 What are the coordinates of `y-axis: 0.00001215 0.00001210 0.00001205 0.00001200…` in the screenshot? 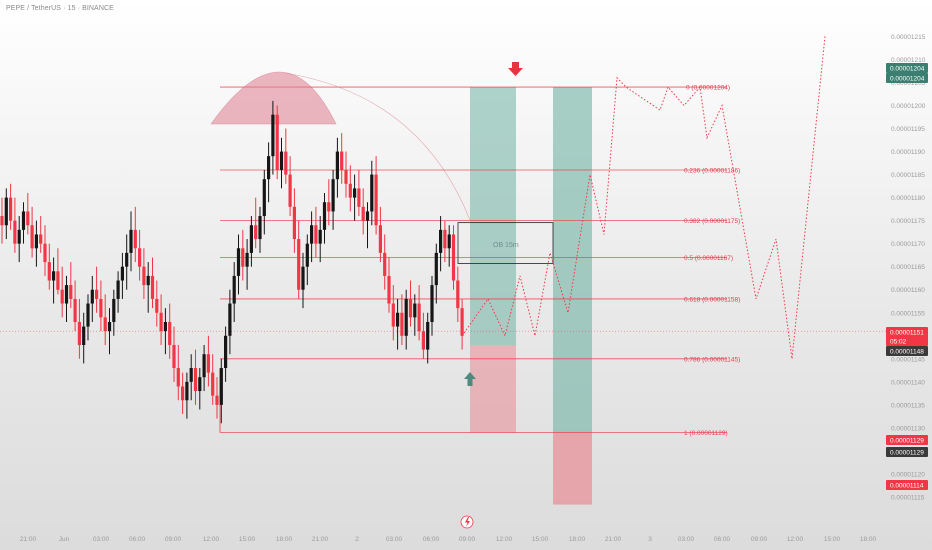 It's located at (908, 268).